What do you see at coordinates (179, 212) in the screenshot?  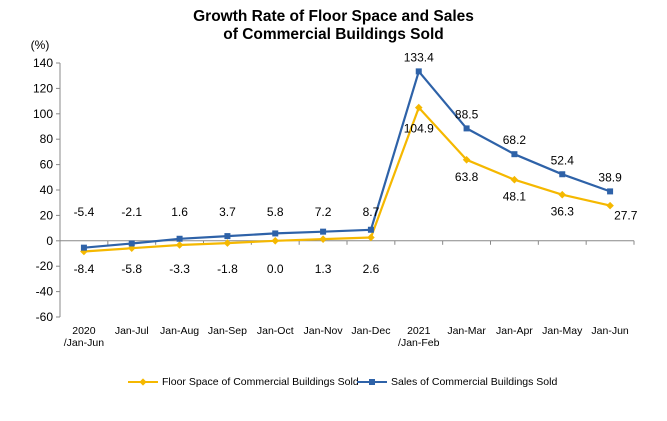 I see `data-label-sales: 1.6` at bounding box center [179, 212].